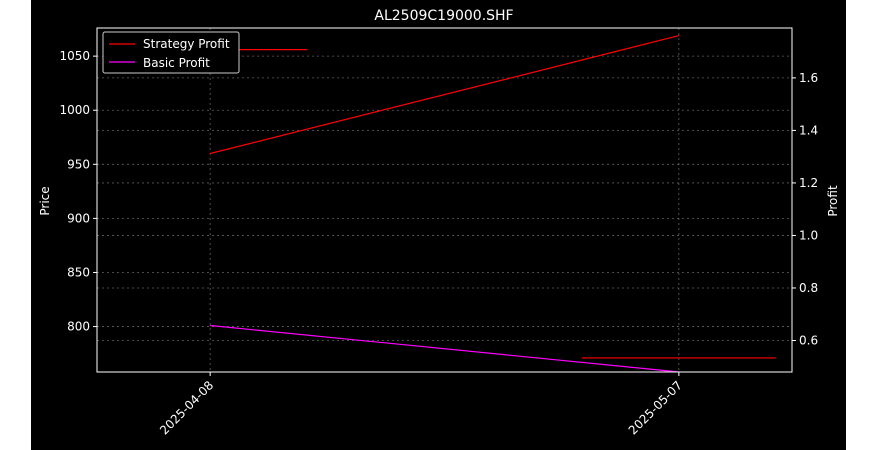  What do you see at coordinates (808, 288) in the screenshot?
I see `right-tick-label-0.8: 0.8` at bounding box center [808, 288].